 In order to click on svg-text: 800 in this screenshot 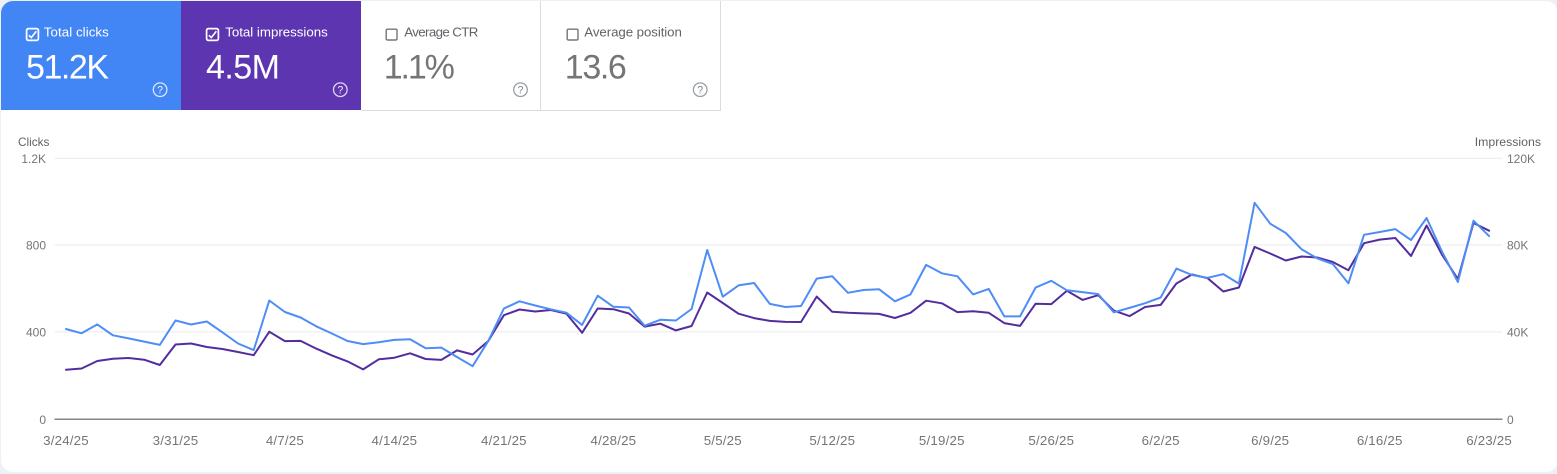, I will do `click(36, 246)`.